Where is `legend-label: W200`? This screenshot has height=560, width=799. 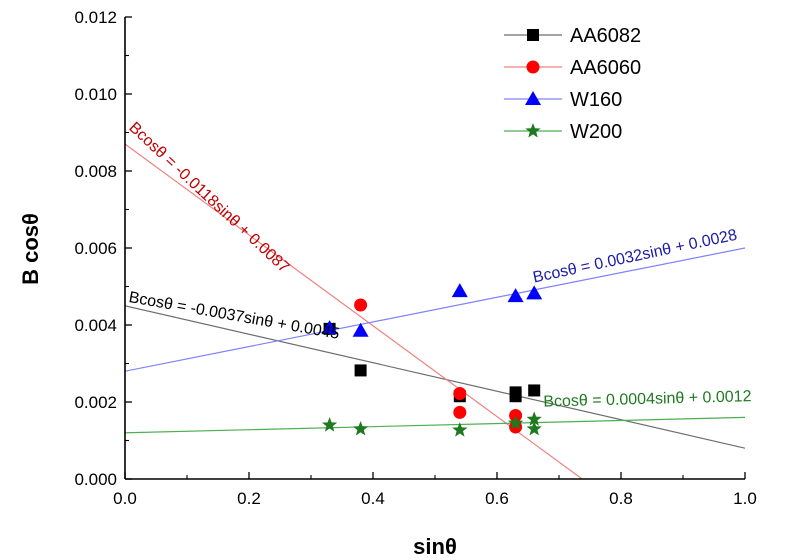 legend-label: W200 is located at coordinates (596, 132).